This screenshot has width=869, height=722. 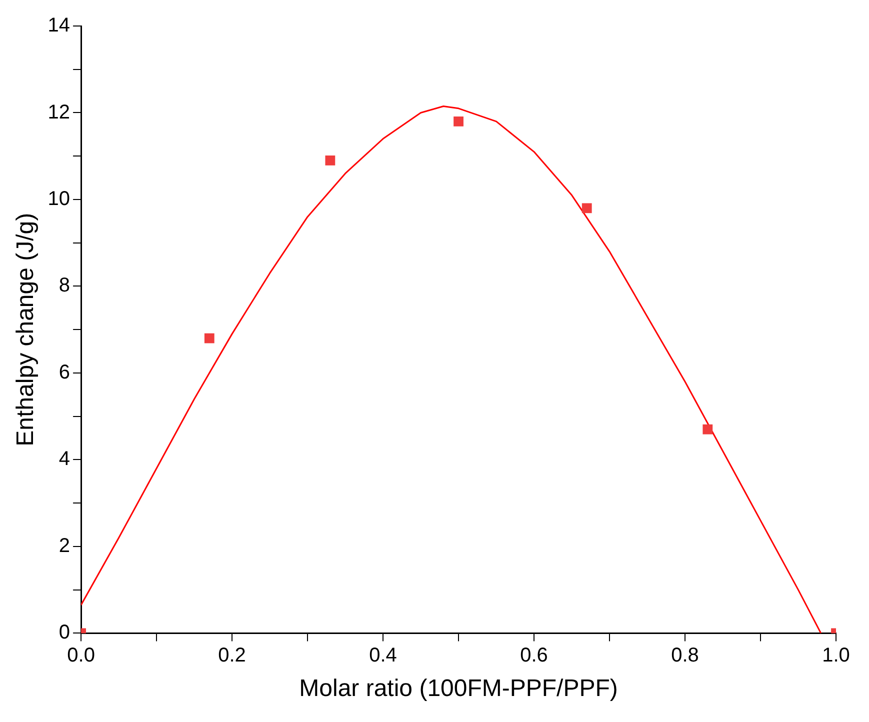 I want to click on x-tick-label: 1.0, so click(x=836, y=655).